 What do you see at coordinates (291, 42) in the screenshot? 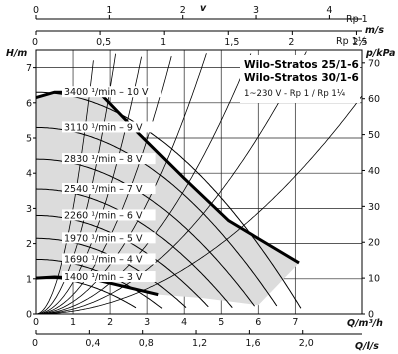
I see `top-axis-2-tick-label: 2` at bounding box center [291, 42].